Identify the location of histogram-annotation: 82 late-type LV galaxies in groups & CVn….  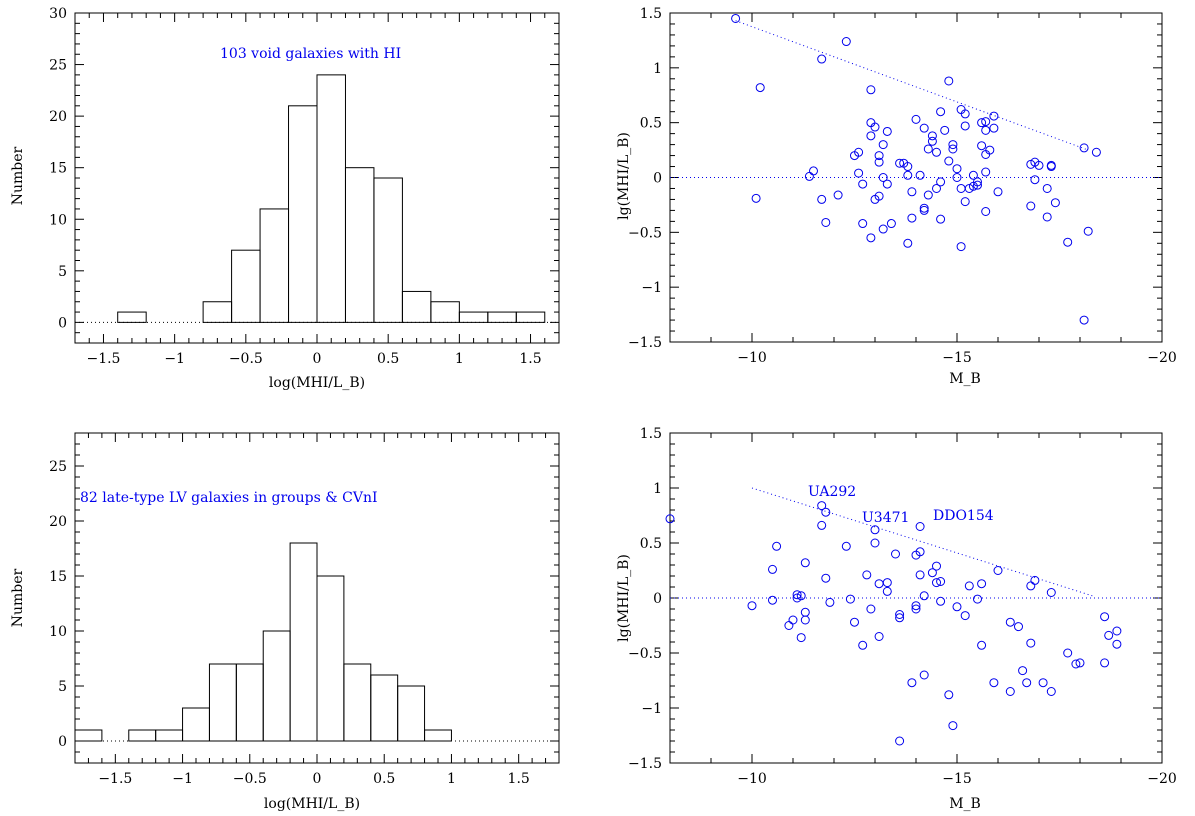
(229, 498).